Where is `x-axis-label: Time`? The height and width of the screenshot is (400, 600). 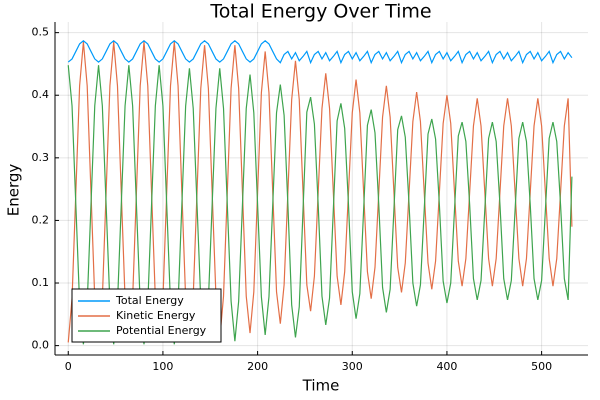
x-axis-label: Time is located at coordinates (321, 386).